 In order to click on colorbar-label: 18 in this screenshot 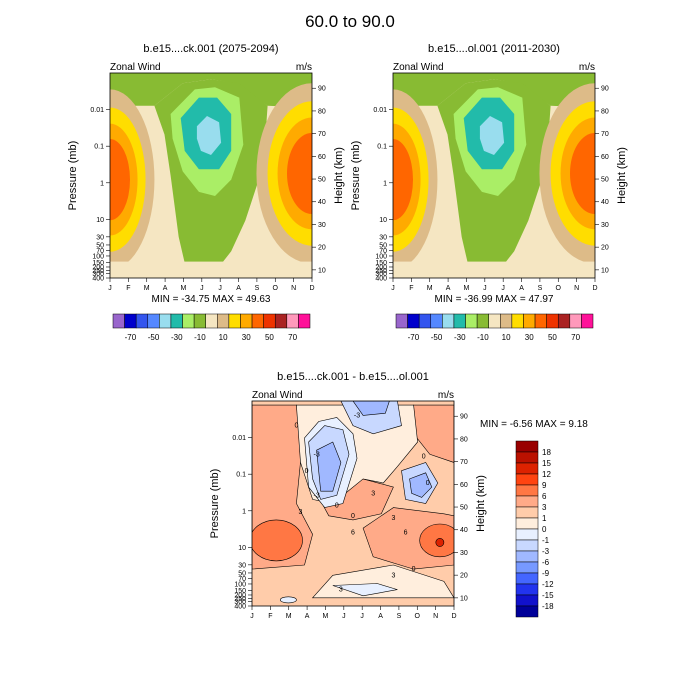, I will do `click(546, 452)`.